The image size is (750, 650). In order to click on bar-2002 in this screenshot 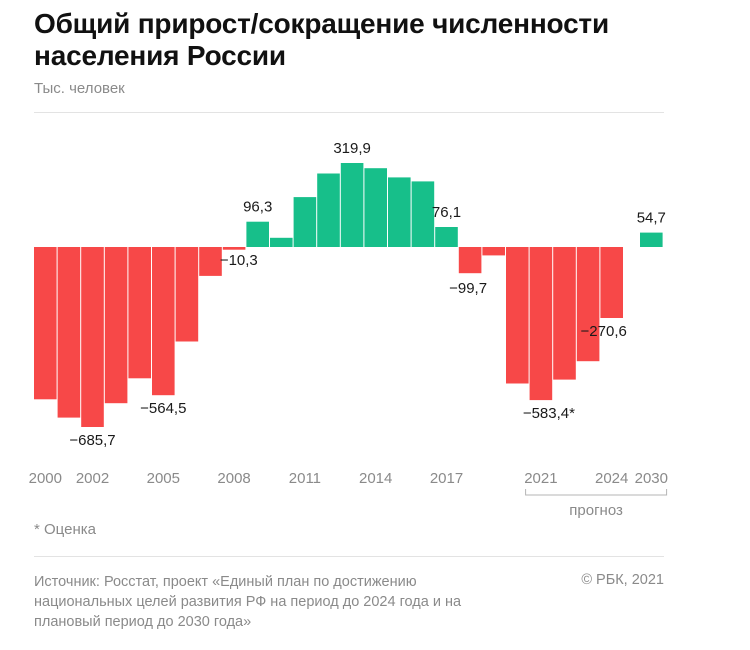, I will do `click(92, 337)`.